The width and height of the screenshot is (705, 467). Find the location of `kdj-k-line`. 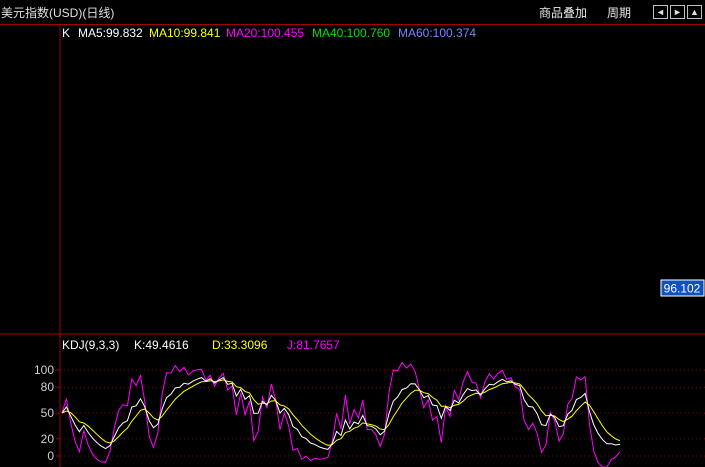

kdj-k-line is located at coordinates (341, 413).